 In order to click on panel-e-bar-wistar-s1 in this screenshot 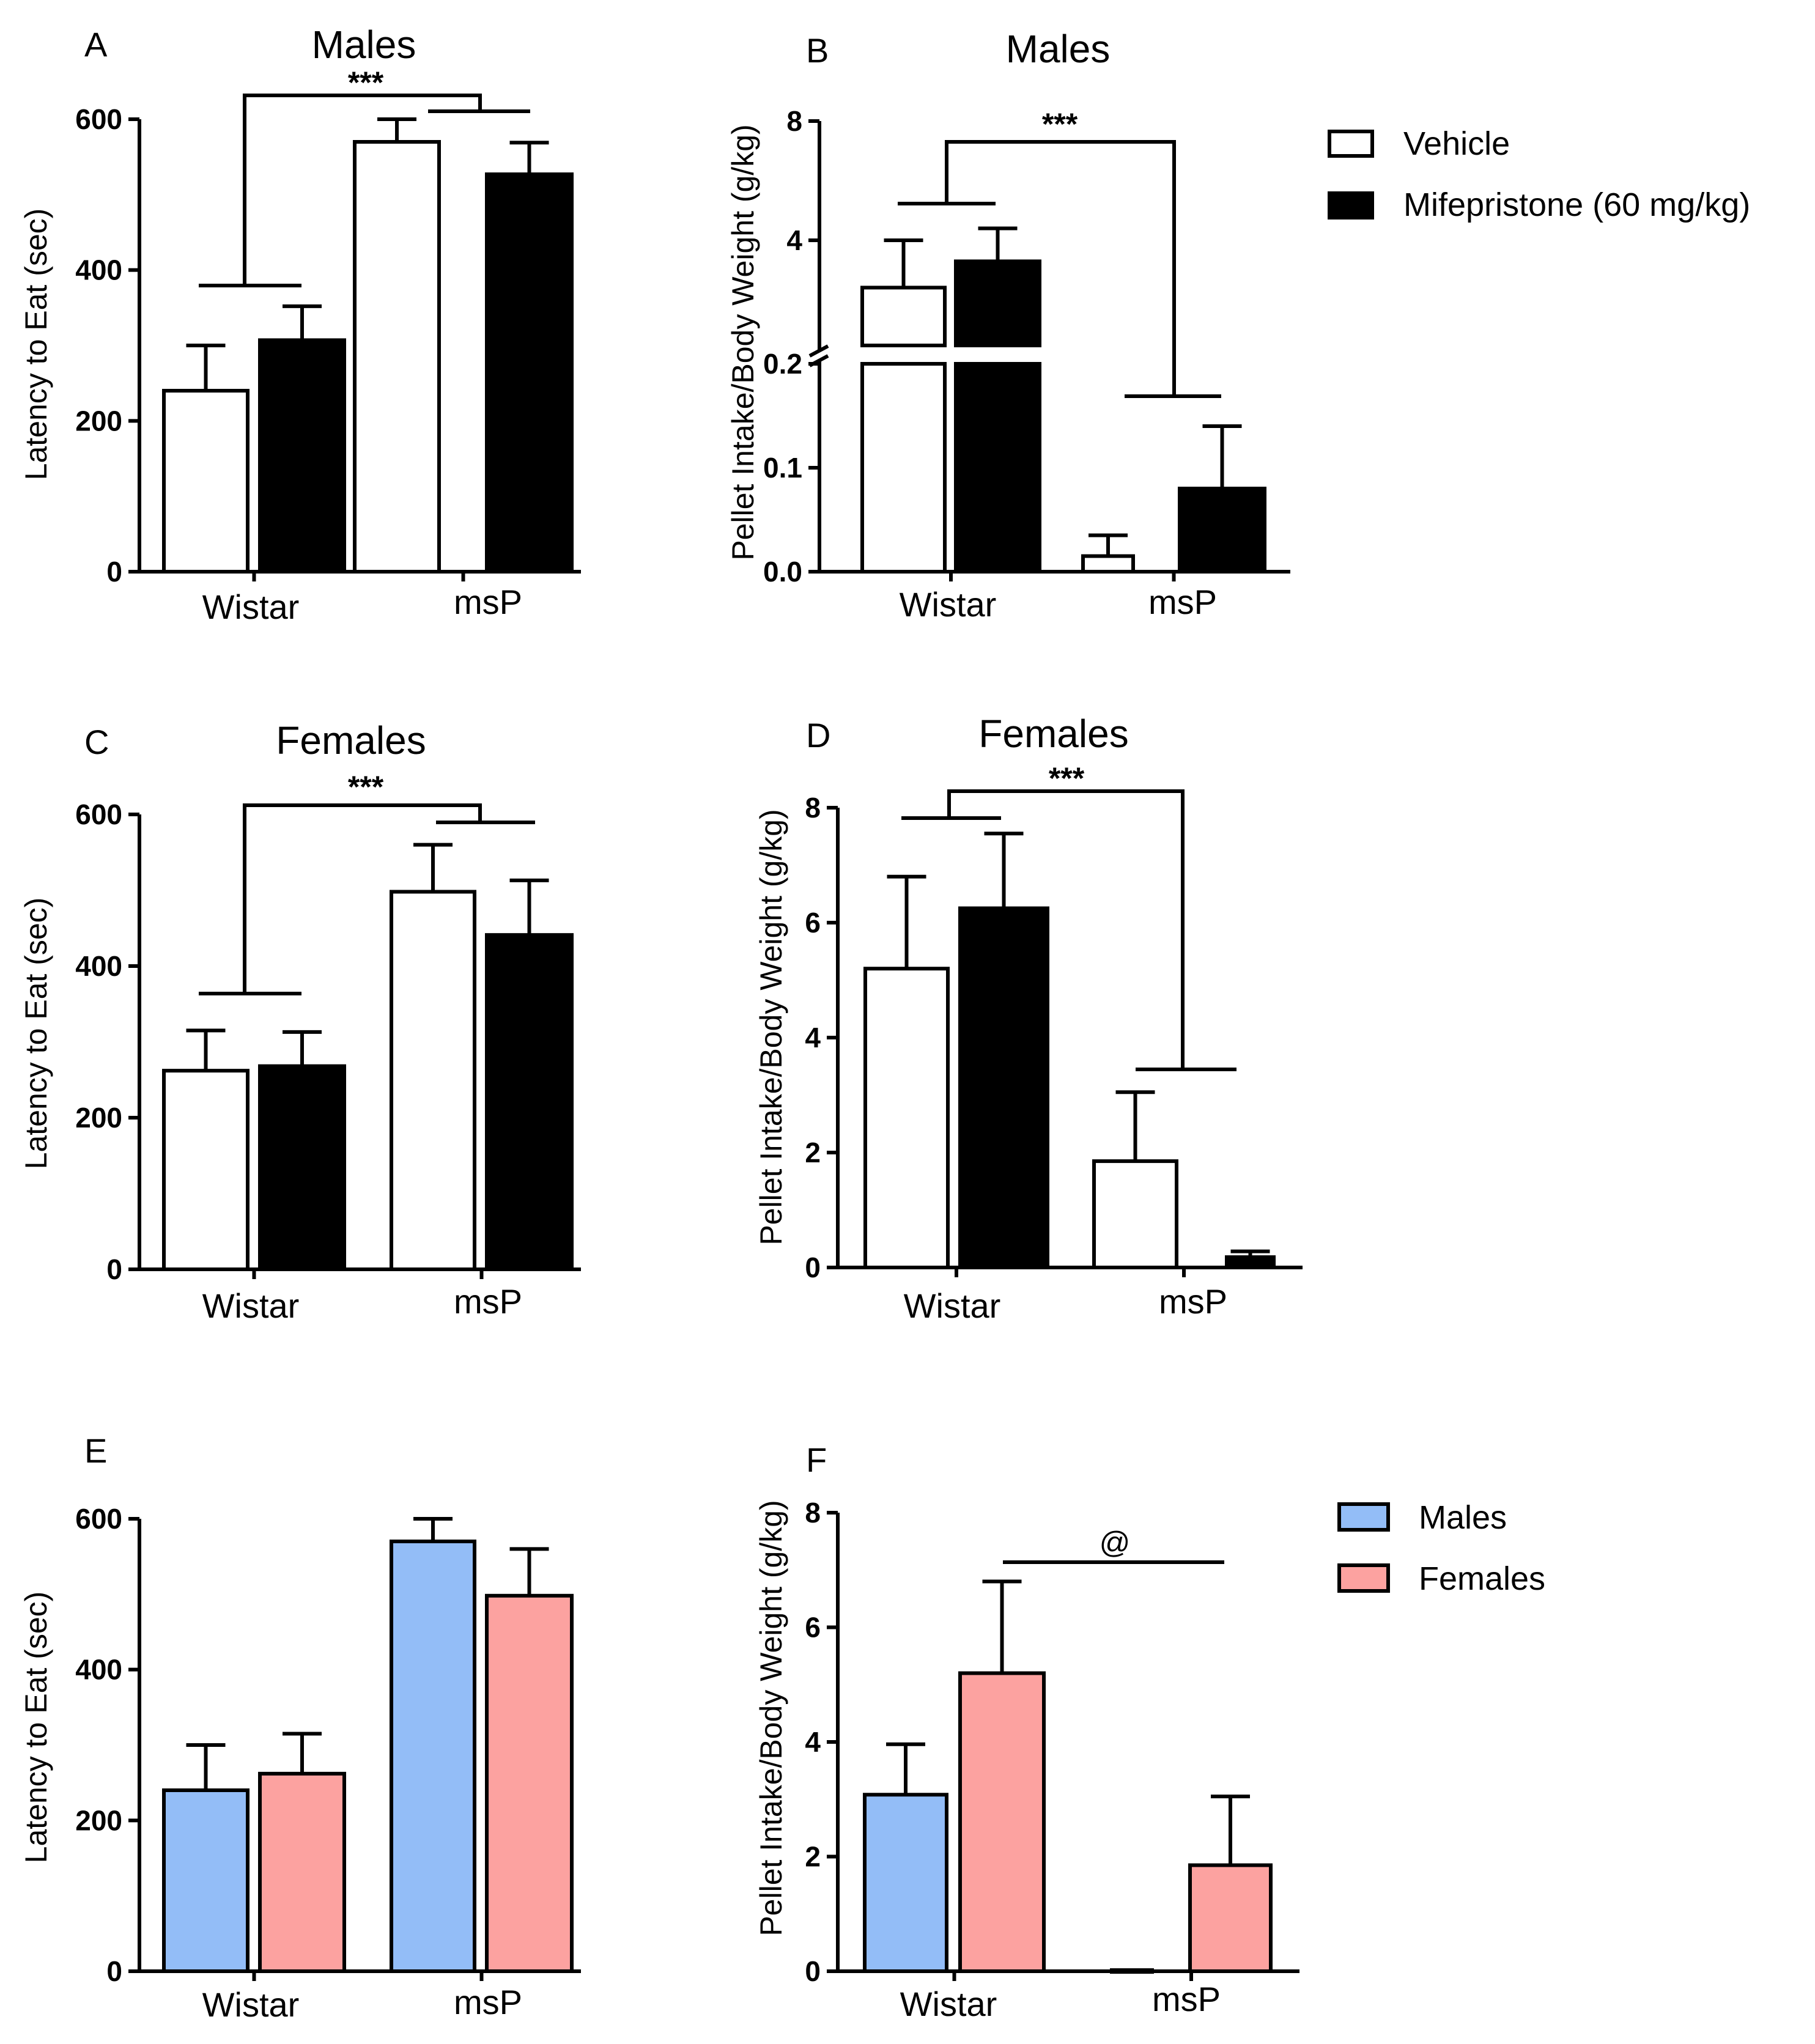, I will do `click(206, 1880)`.